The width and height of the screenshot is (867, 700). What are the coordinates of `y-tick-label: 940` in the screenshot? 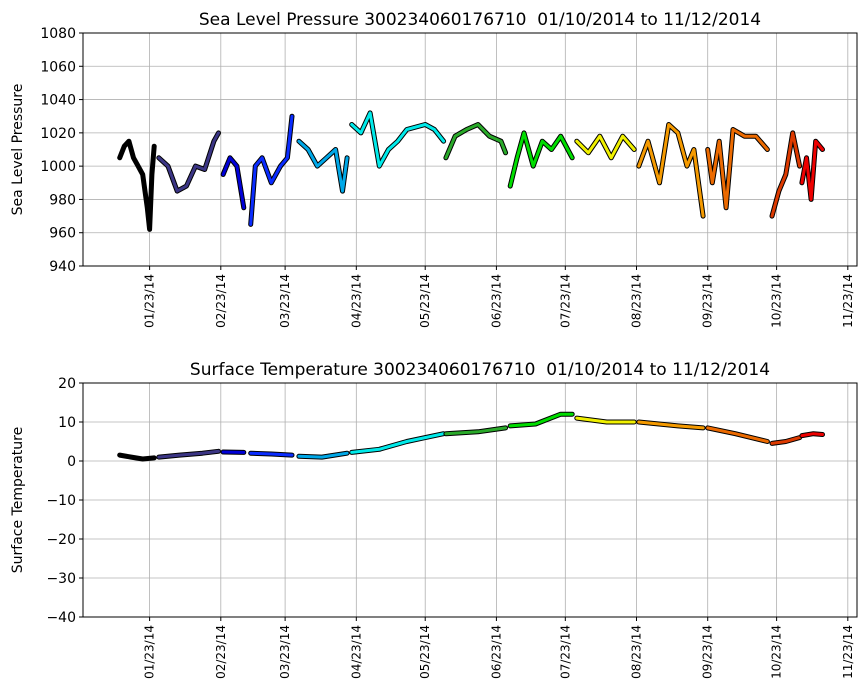 It's located at (62, 267).